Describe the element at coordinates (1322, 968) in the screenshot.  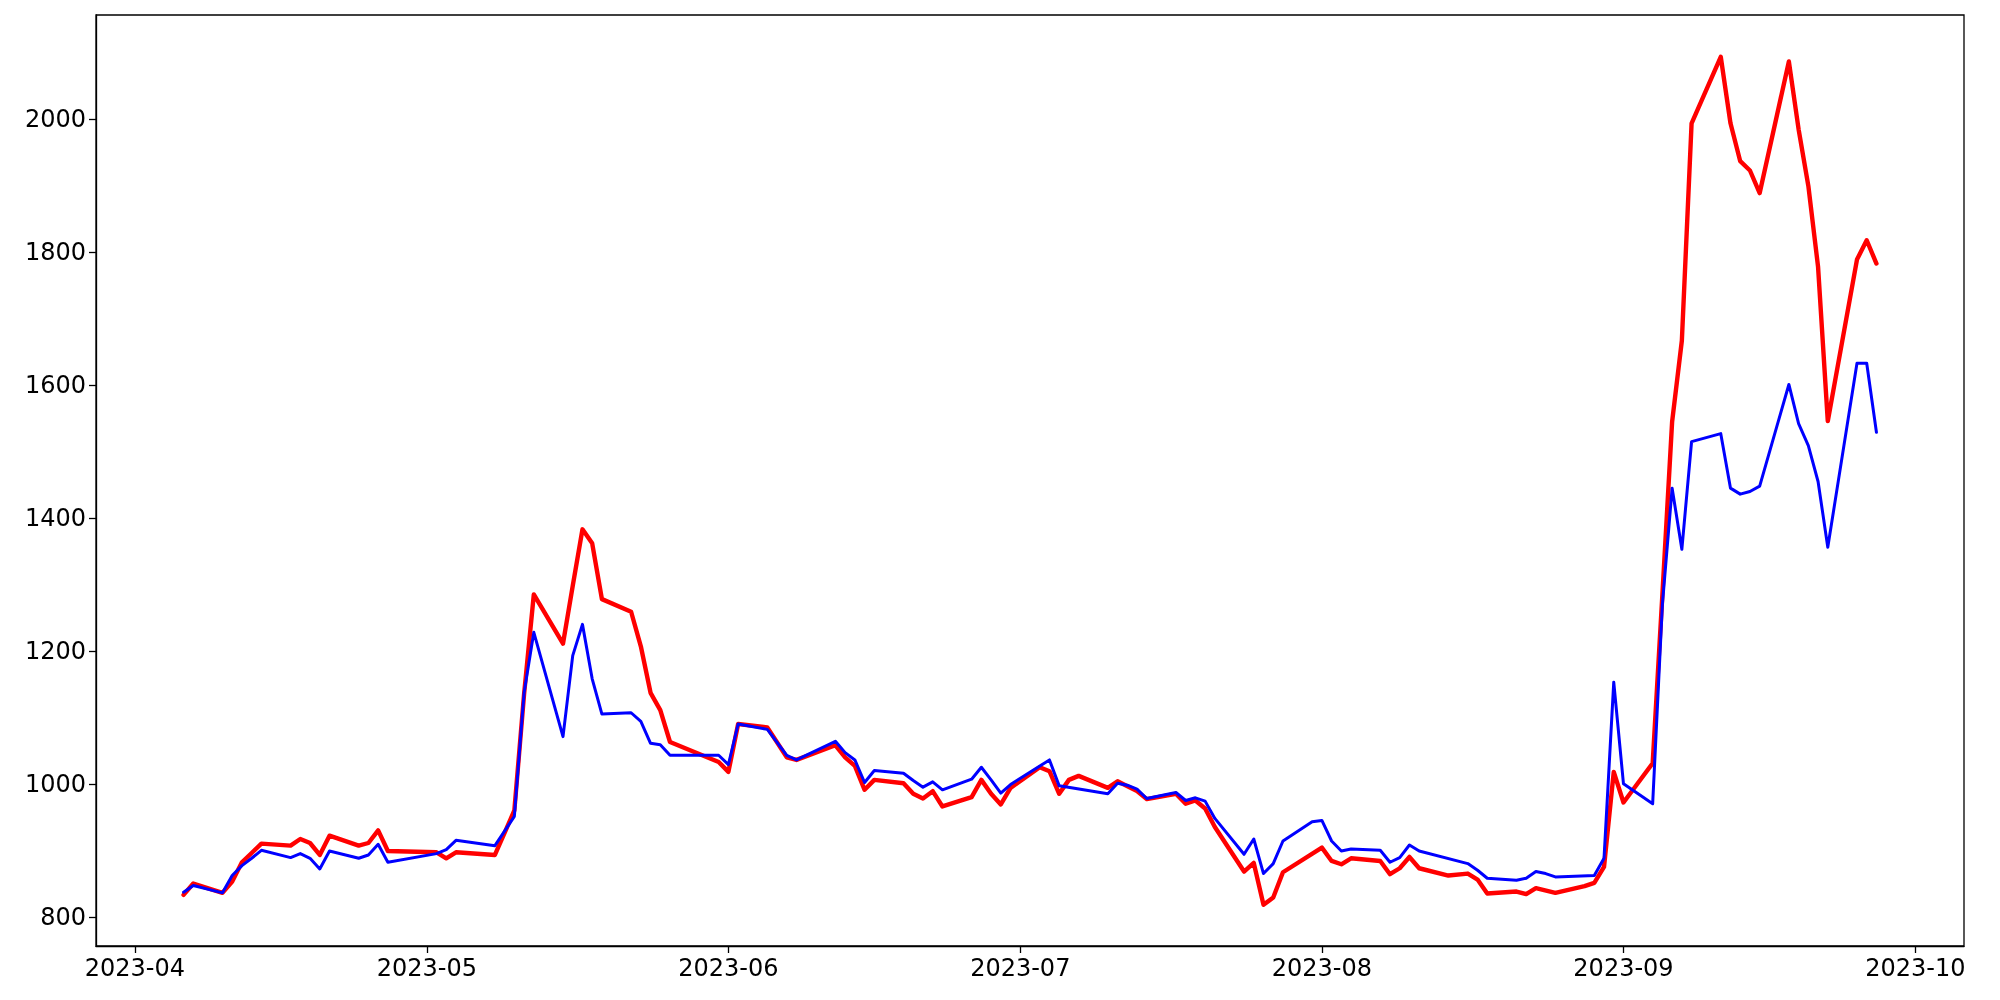
I see `x-tick-label: 2023-08` at that location.